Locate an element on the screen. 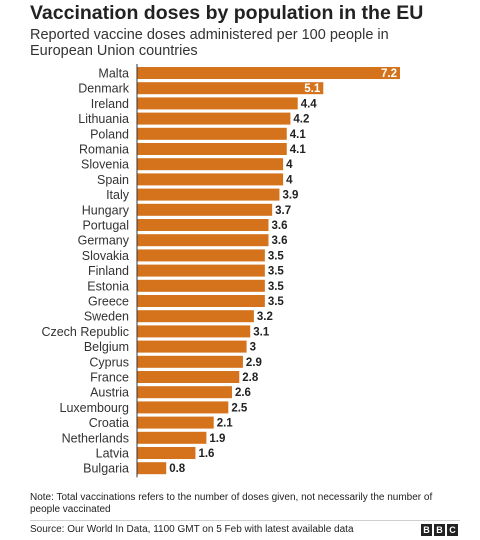 This screenshot has width=480, height=540. value-label: 1.9 is located at coordinates (217, 439).